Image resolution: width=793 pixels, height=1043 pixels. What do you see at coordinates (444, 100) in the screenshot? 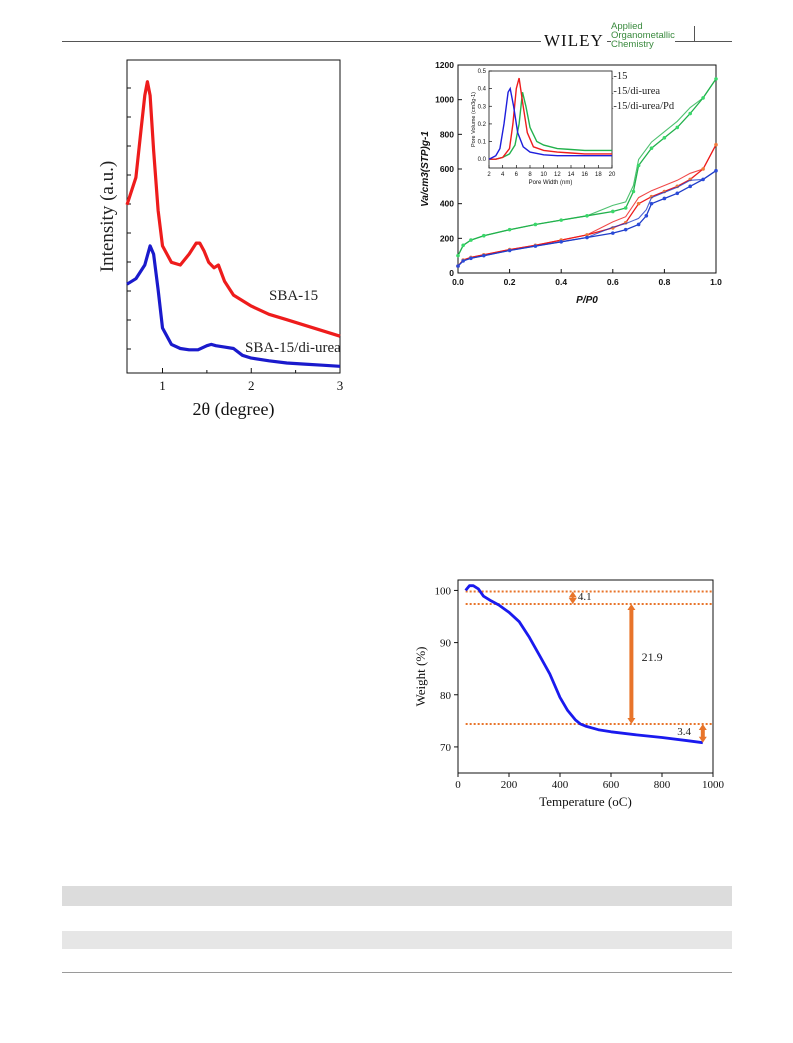
I see `y-tick-label: 1000` at bounding box center [444, 100].